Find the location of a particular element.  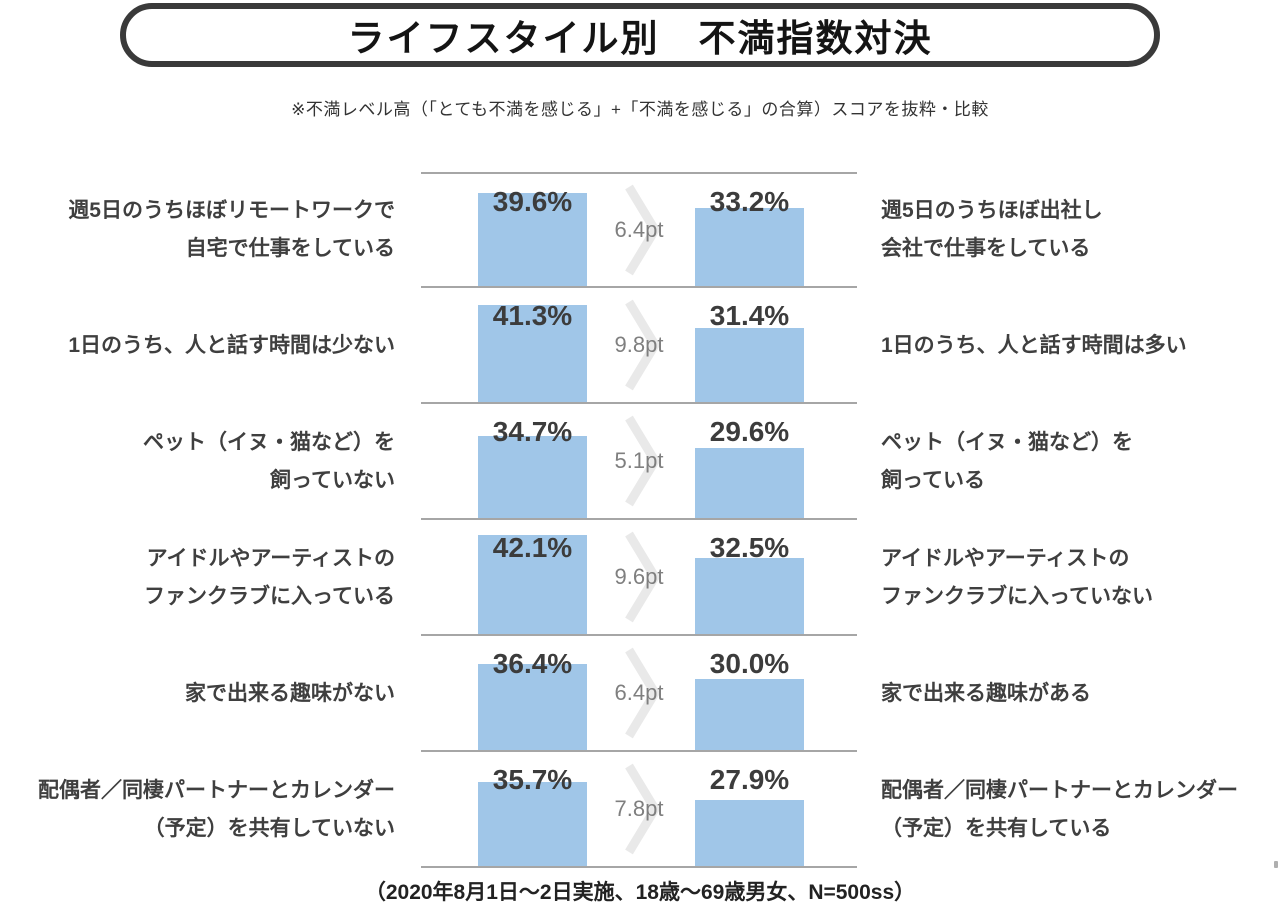

difference-label: 7.8pt is located at coordinates (639, 808).